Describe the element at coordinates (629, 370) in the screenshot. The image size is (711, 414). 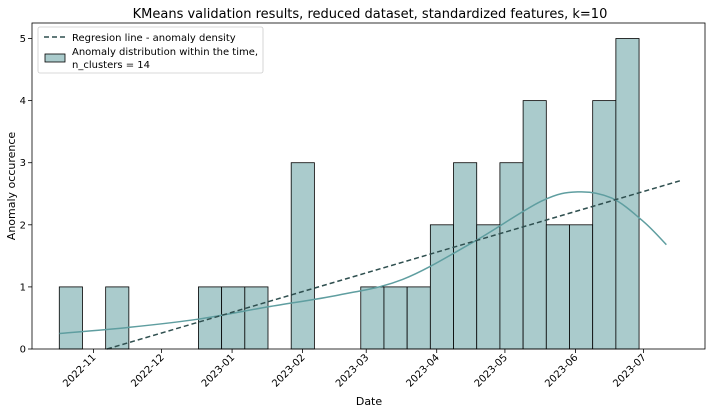
I see `x-tick-label: 2023-07` at that location.